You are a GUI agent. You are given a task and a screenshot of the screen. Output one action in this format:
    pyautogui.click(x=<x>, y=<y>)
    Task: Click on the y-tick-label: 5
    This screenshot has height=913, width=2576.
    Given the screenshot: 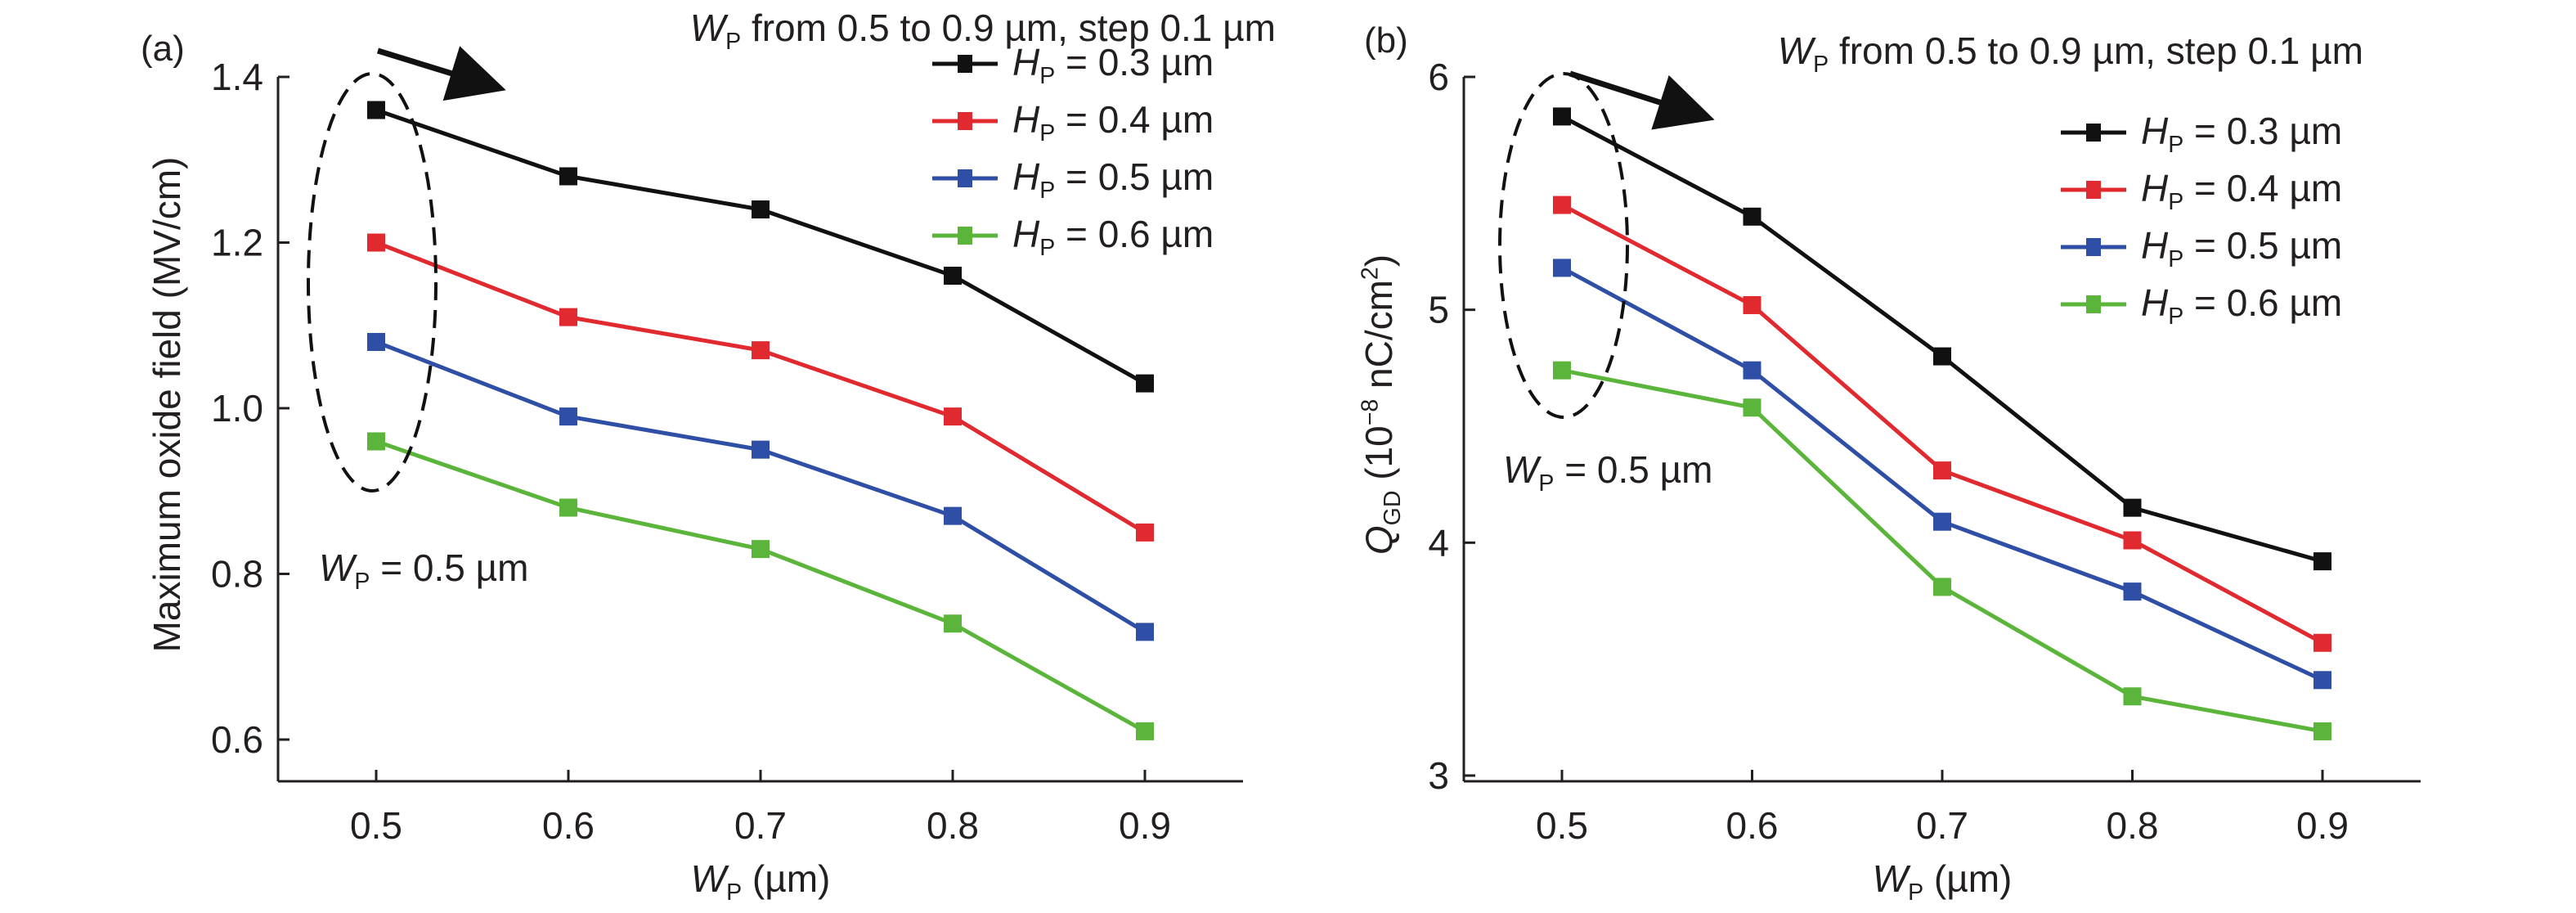 What is the action you would take?
    pyautogui.click(x=1438, y=310)
    